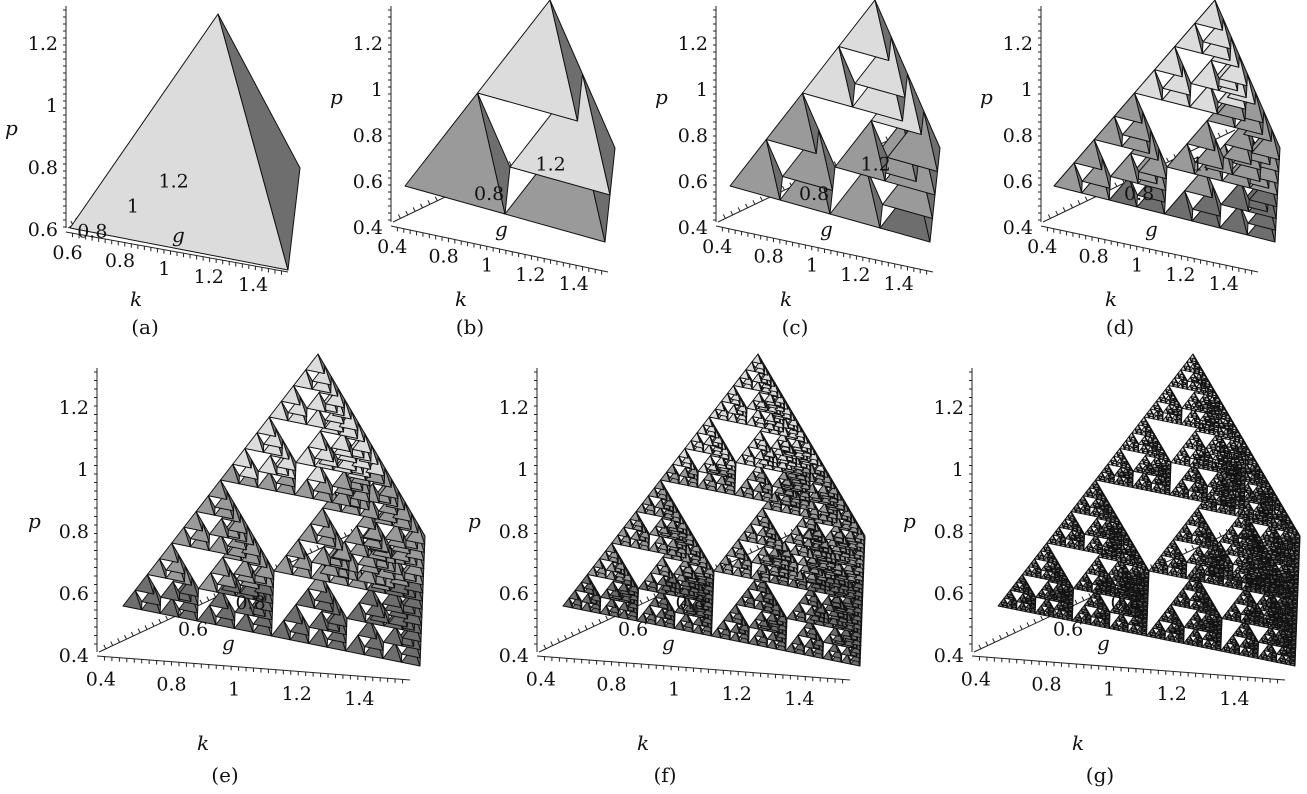 This screenshot has height=794, width=1307. Describe the element at coordinates (193, 630) in the screenshot. I see `g-tick-label: 0.6` at that location.